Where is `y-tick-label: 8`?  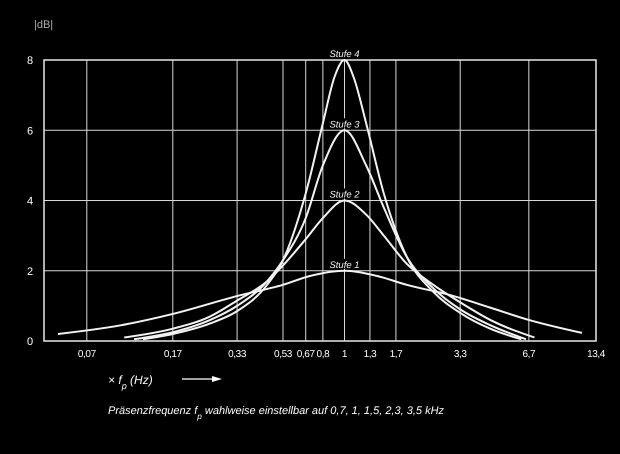
y-tick-label: 8 is located at coordinates (30, 61).